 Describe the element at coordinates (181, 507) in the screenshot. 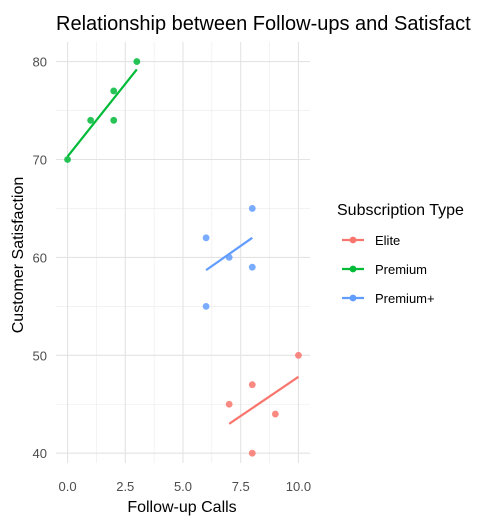

I see `x-axis-title: Follow-up Calls` at that location.